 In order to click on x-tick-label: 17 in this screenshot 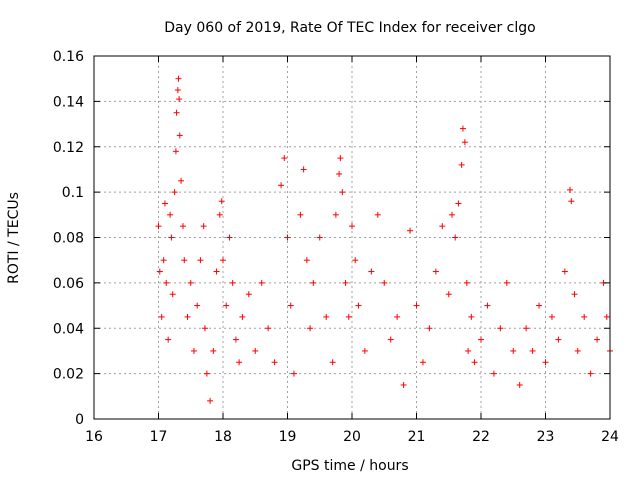, I will do `click(159, 437)`.